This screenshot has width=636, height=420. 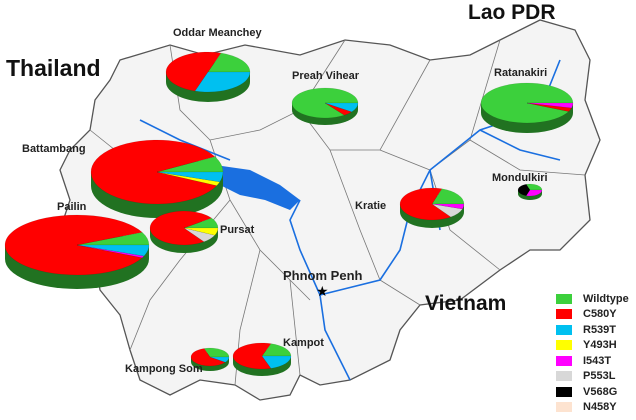 What do you see at coordinates (600, 345) in the screenshot?
I see `legend-label: Y493H` at bounding box center [600, 345].